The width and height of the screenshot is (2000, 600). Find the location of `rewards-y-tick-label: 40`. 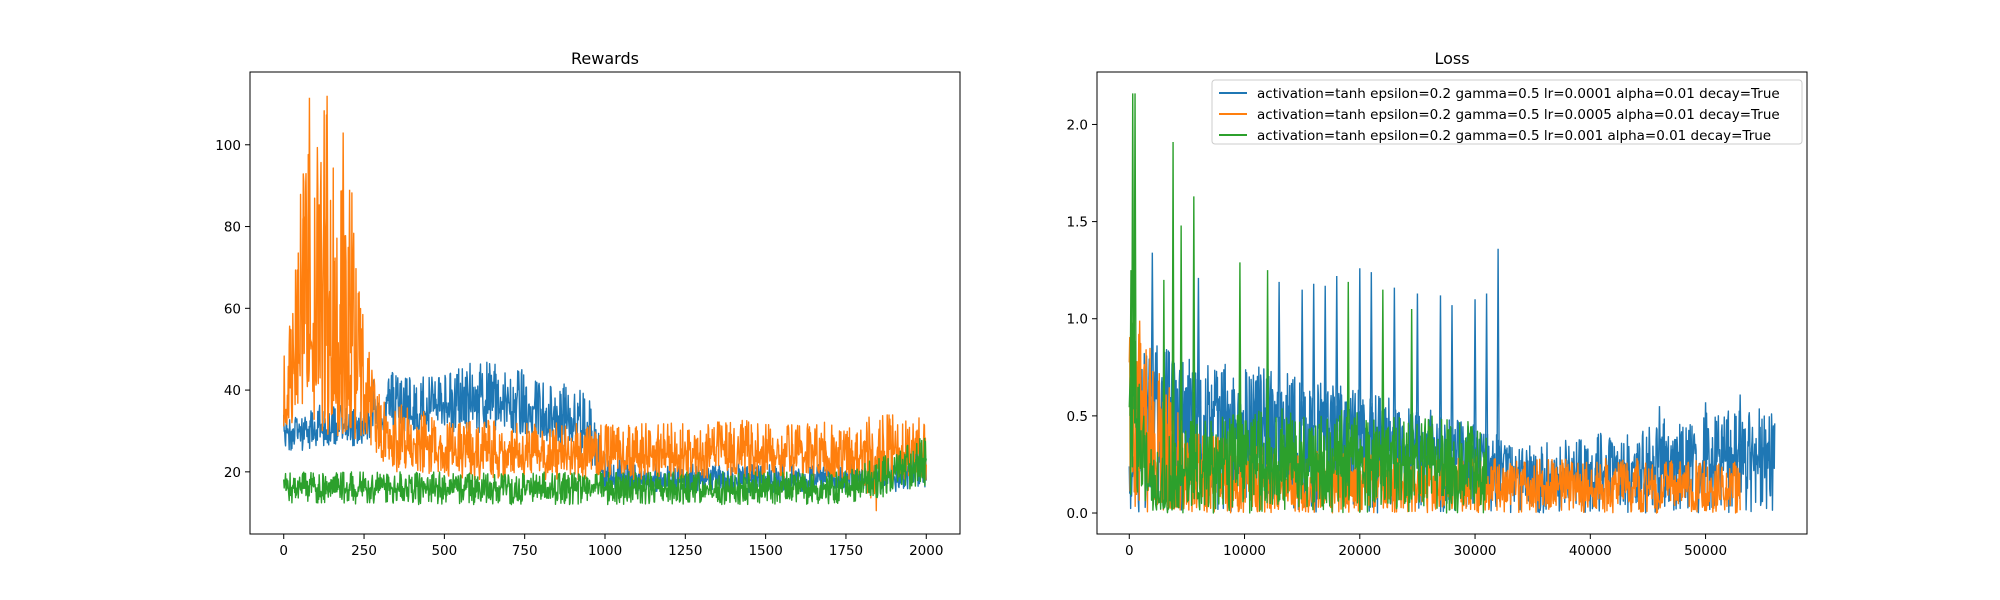

rewards-y-tick-label: 40 is located at coordinates (232, 391).